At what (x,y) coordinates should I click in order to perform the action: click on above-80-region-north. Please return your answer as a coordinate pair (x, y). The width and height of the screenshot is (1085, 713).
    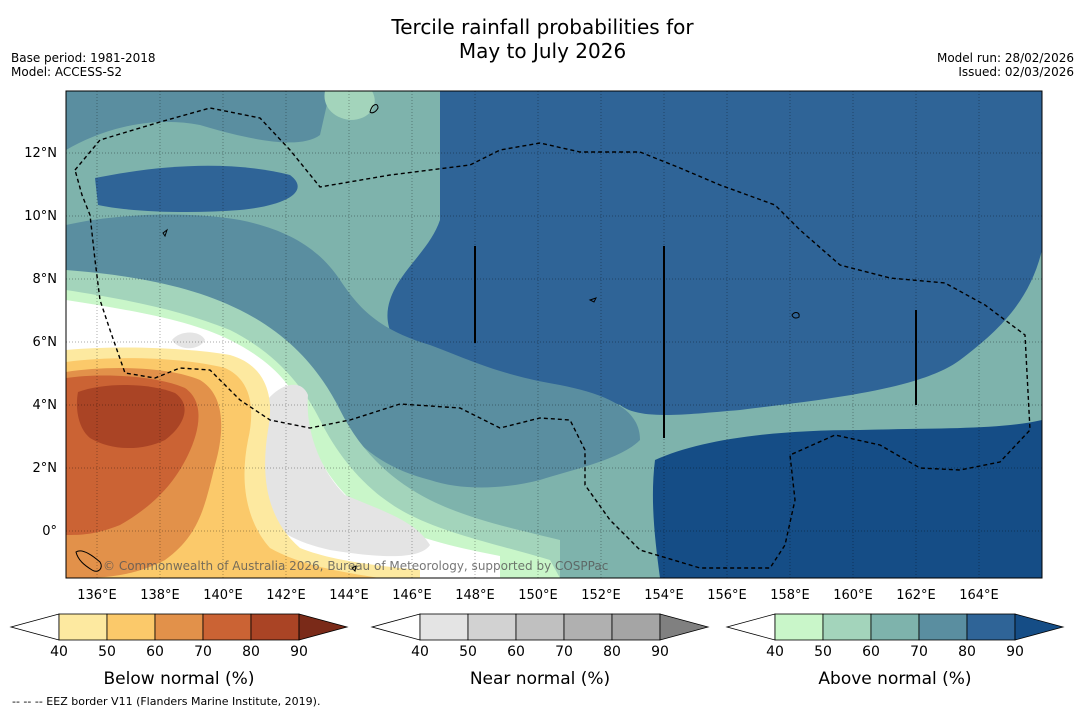
    Looking at the image, I should click on (196, 189).